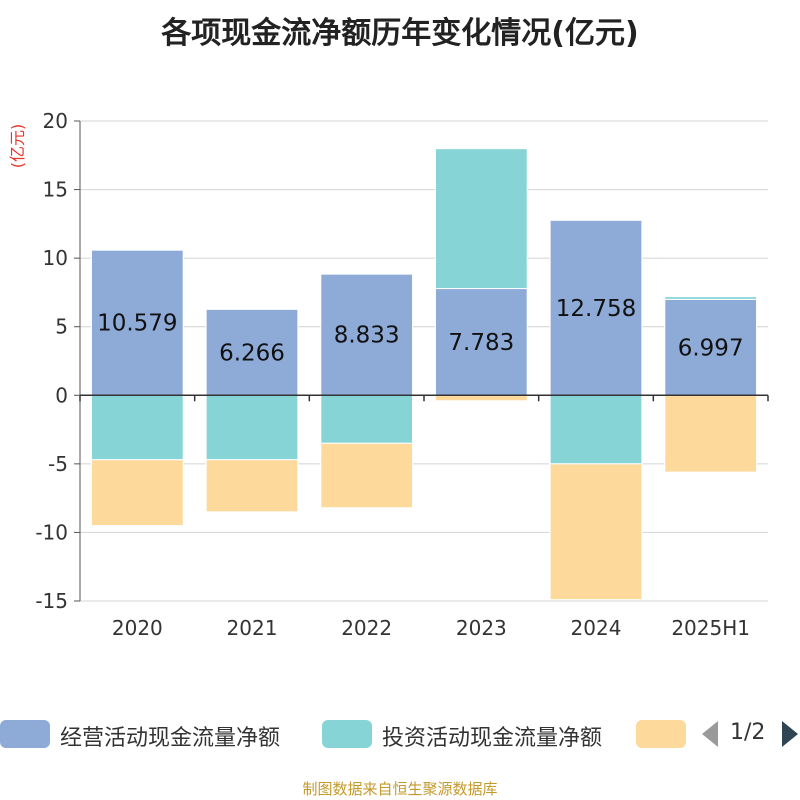  Describe the element at coordinates (55, 190) in the screenshot. I see `y-tick-label: 15` at that location.